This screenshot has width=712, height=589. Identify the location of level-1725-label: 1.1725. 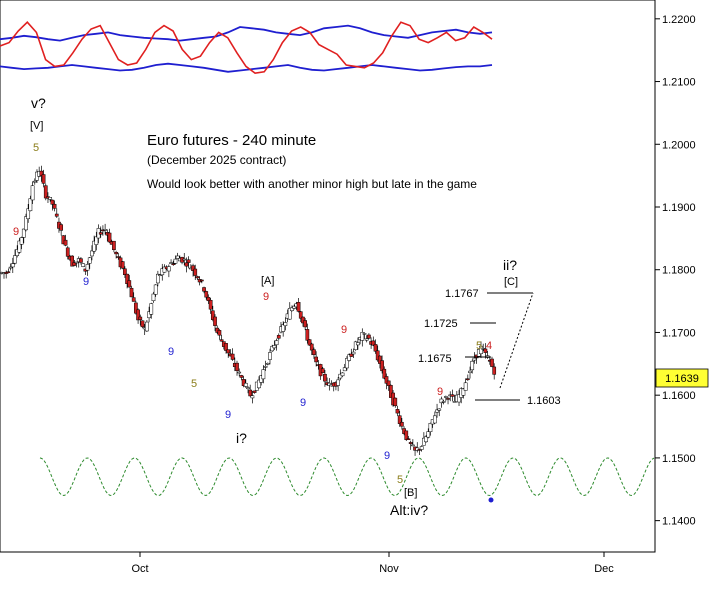
(441, 324).